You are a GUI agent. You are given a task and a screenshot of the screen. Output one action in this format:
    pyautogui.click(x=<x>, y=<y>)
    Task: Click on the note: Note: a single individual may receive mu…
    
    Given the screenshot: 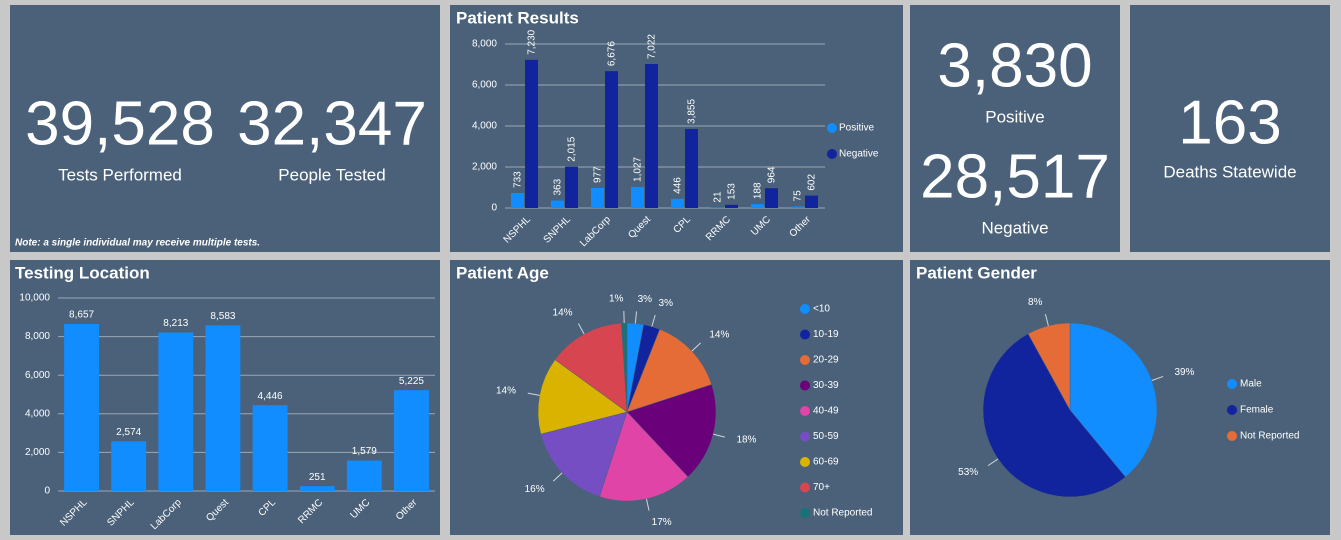 What is the action you would take?
    pyautogui.click(x=137, y=243)
    